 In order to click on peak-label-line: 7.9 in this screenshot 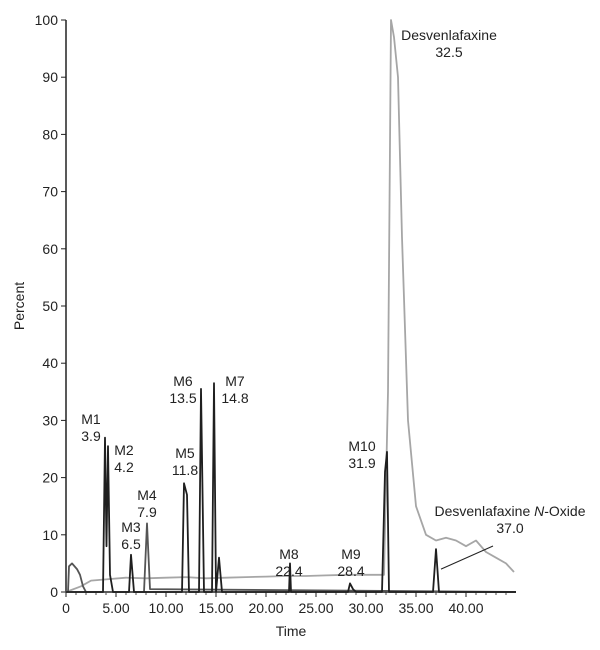, I will do `click(147, 512)`.